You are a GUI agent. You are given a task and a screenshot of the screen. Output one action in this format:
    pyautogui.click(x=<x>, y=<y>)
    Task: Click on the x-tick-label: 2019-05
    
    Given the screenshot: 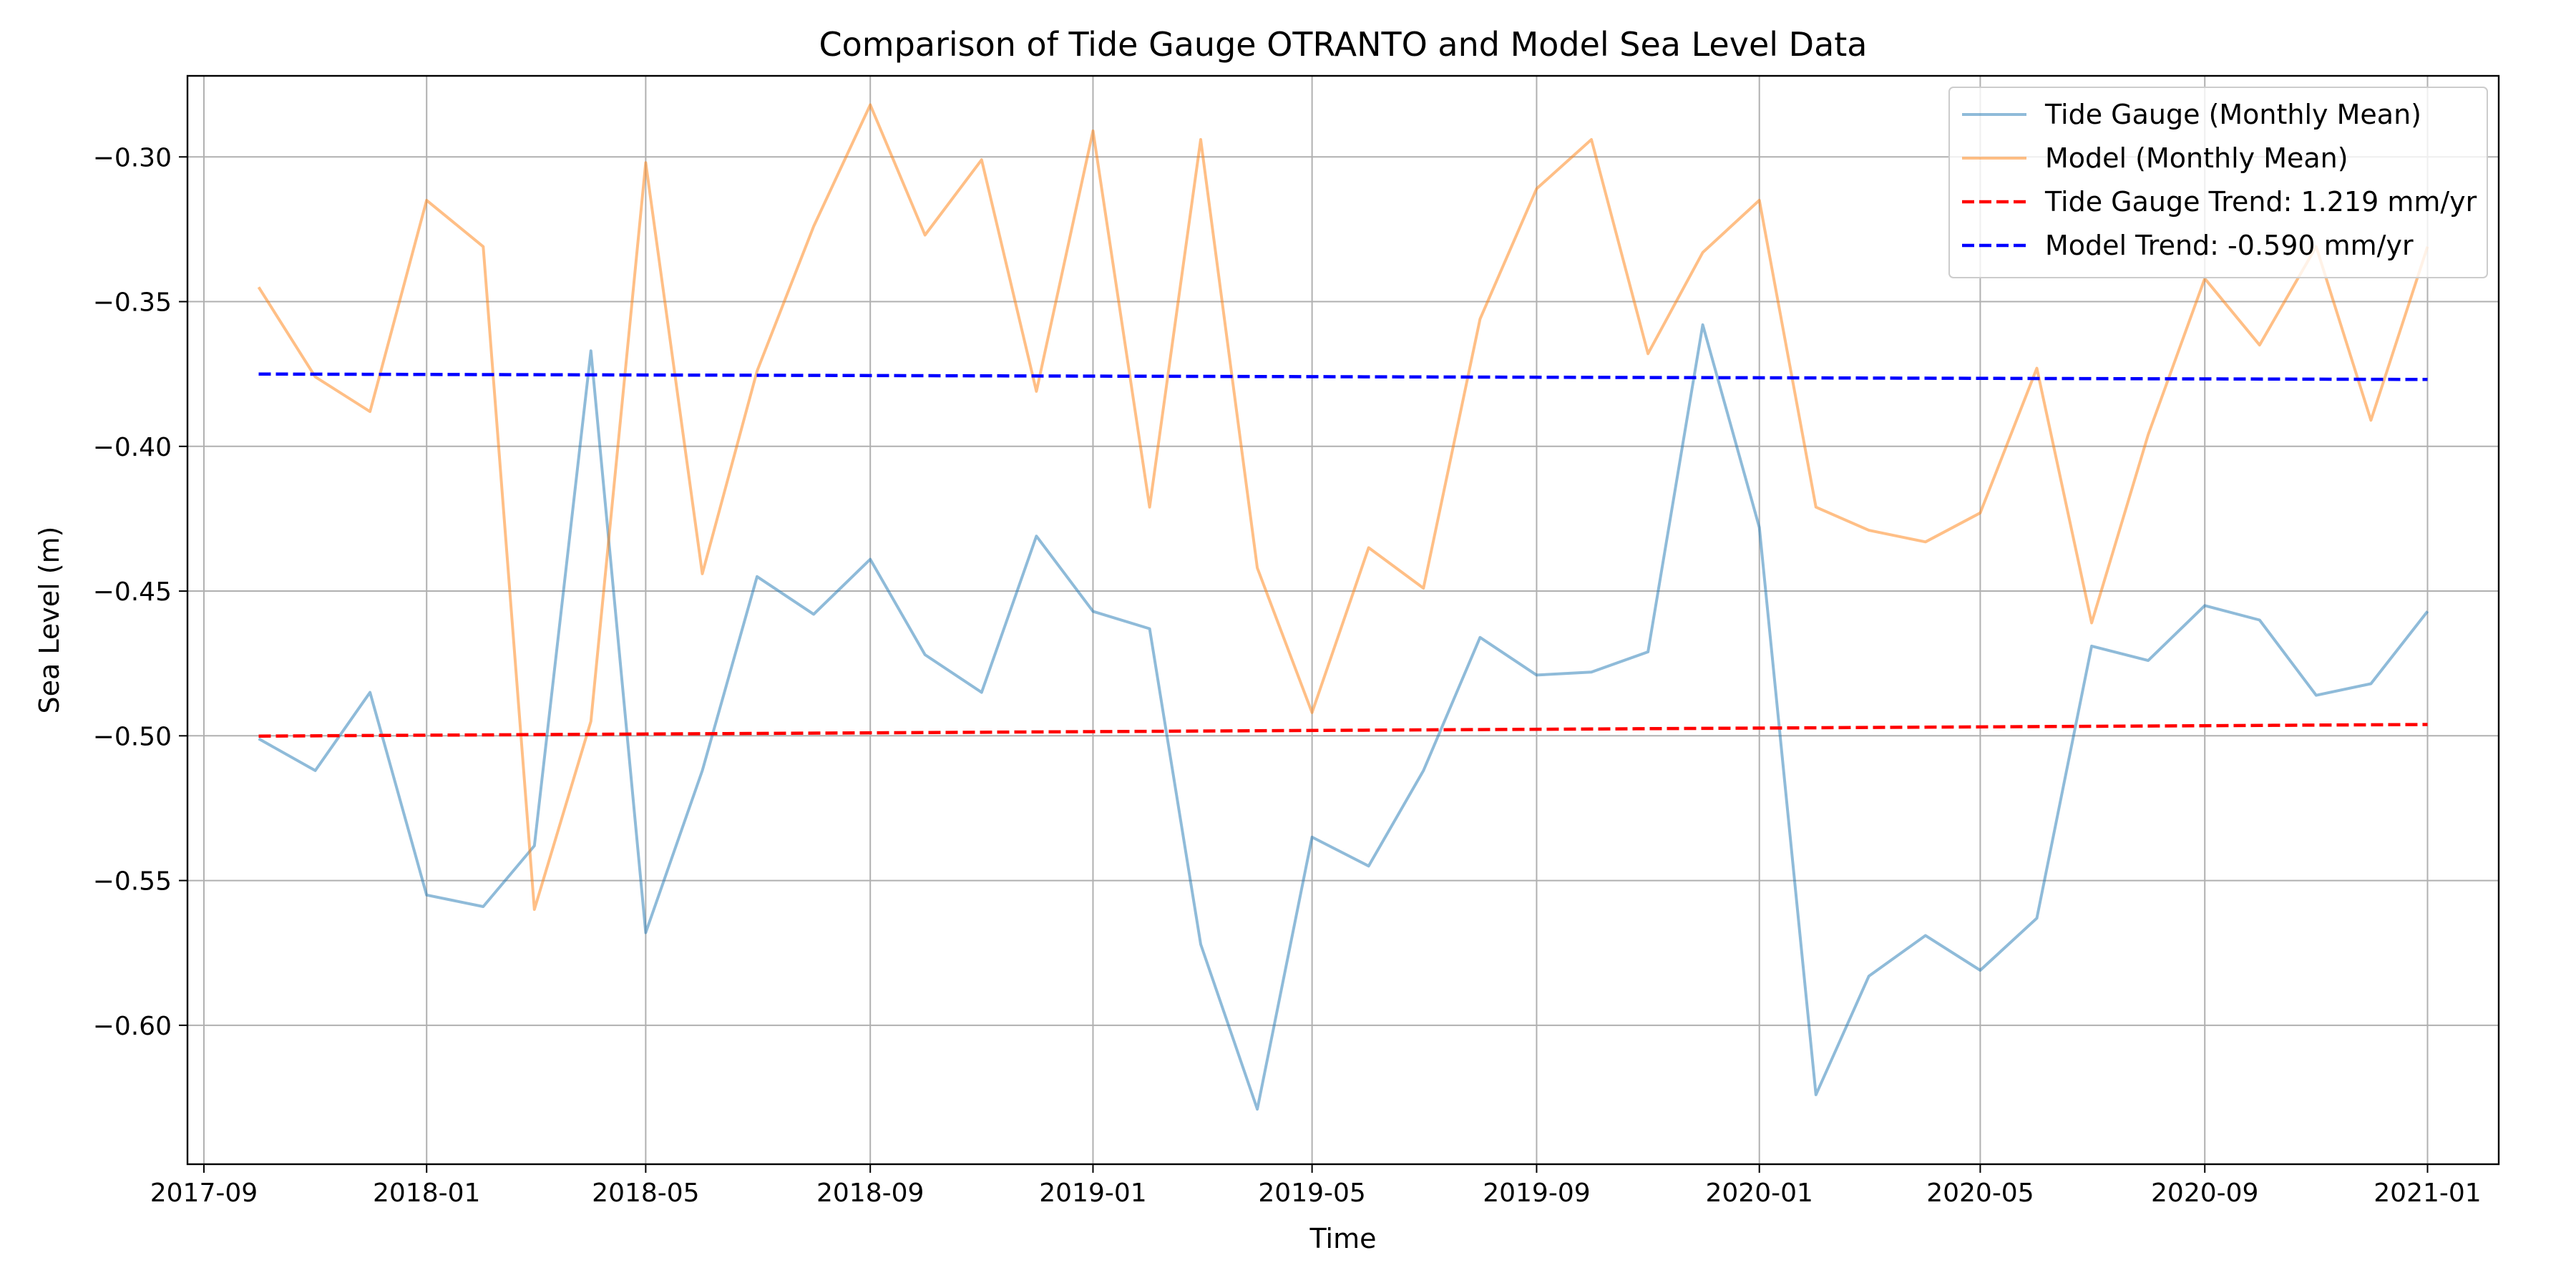 What is the action you would take?
    pyautogui.click(x=1311, y=1193)
    